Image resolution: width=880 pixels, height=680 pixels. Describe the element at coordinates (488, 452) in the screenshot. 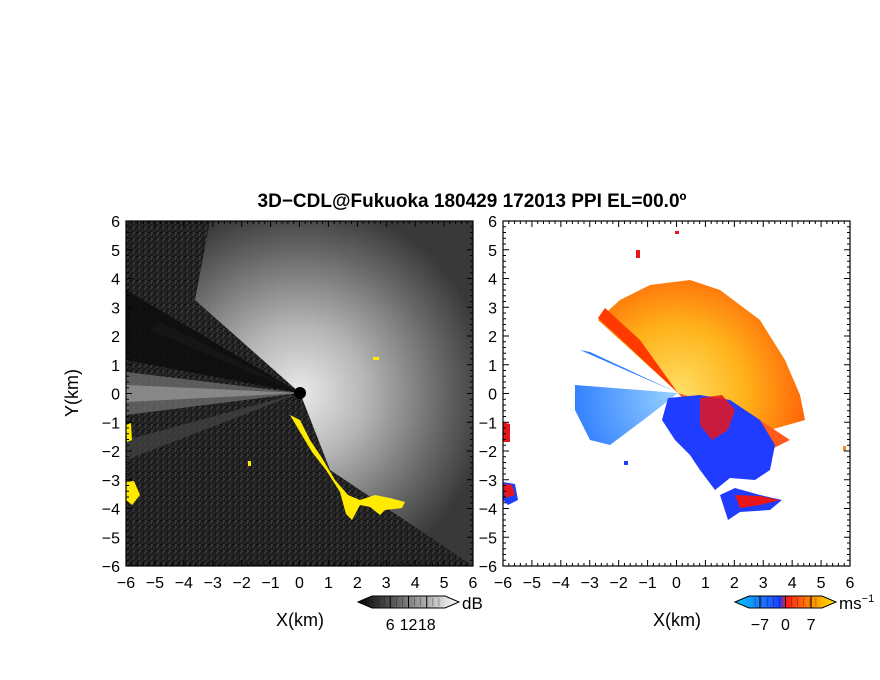

I see `vel-y-tick-label: −2` at that location.